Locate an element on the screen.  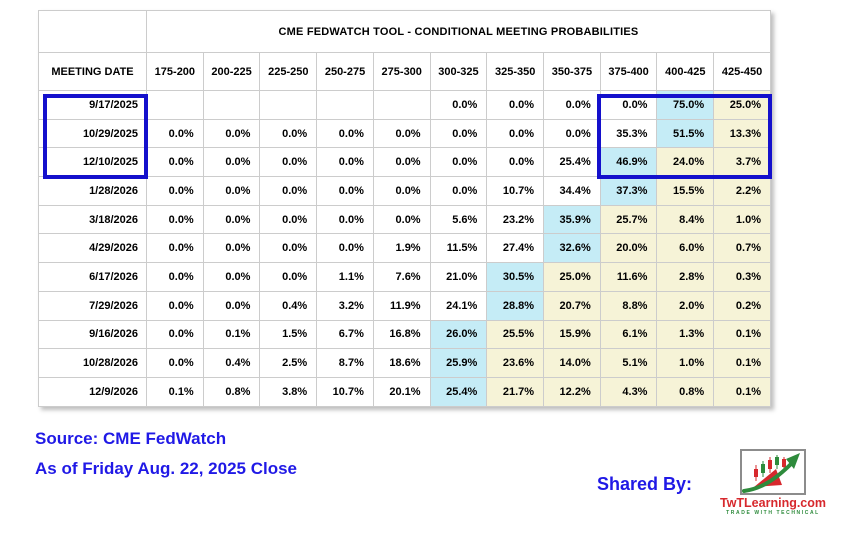
prob-cell: 1.5% is located at coordinates (288, 334).